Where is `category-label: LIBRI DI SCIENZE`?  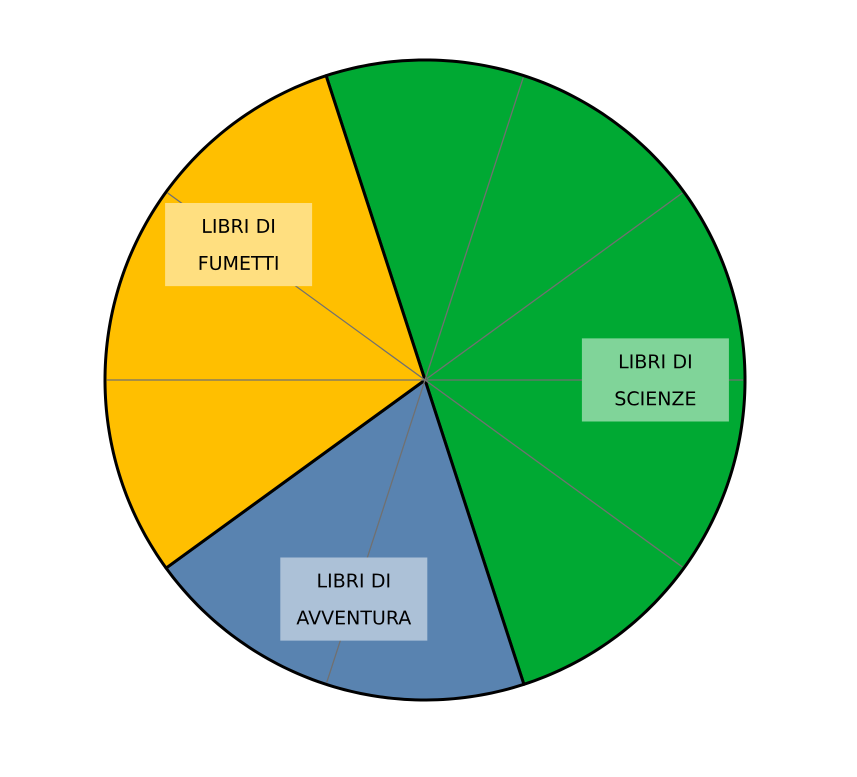 category-label: LIBRI DI SCIENZE is located at coordinates (656, 380).